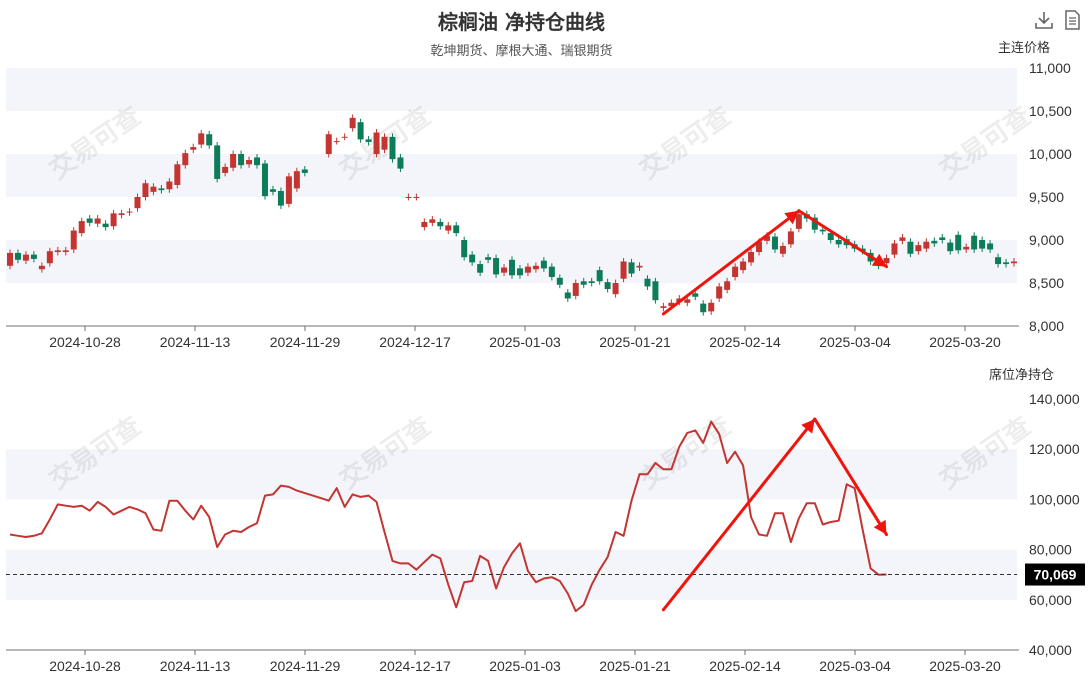 This screenshot has height=677, width=1091. Describe the element at coordinates (1024, 48) in the screenshot. I see `price-axis-title: 主连价格` at that location.